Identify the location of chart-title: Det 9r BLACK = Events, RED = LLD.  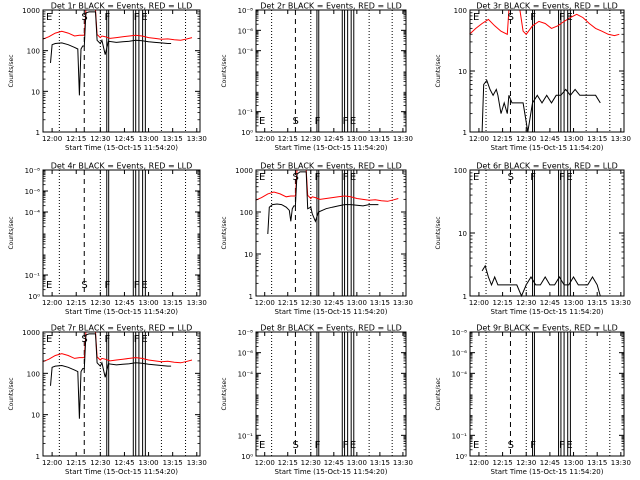
(547, 328).